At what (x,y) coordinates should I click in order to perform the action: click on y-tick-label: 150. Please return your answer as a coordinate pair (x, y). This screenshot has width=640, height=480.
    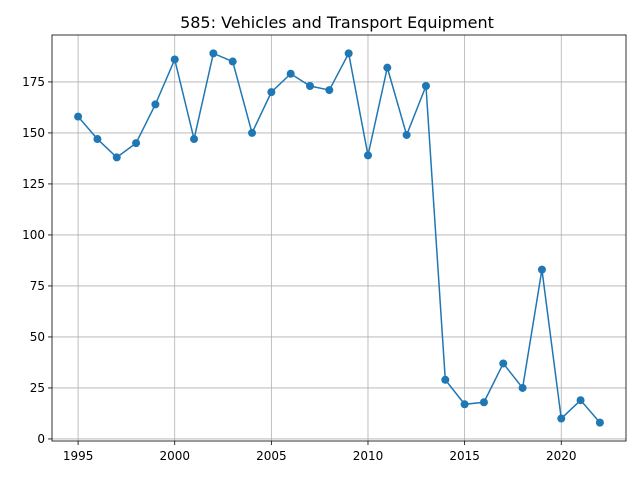
    Looking at the image, I should click on (33, 133).